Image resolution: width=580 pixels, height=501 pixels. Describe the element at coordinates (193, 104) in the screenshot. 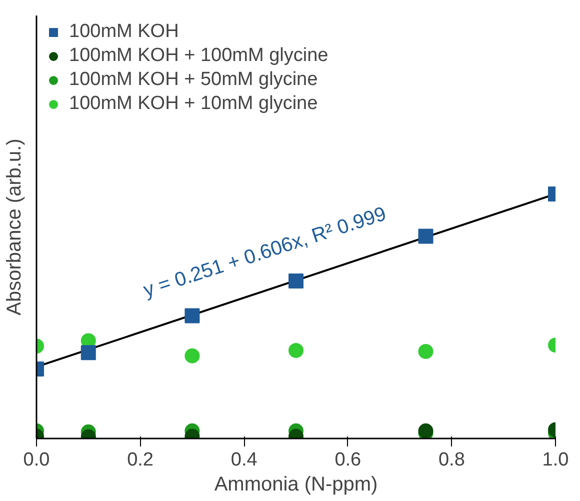

I see `legend-label: 100mM KOH + 10mM glycine` at that location.